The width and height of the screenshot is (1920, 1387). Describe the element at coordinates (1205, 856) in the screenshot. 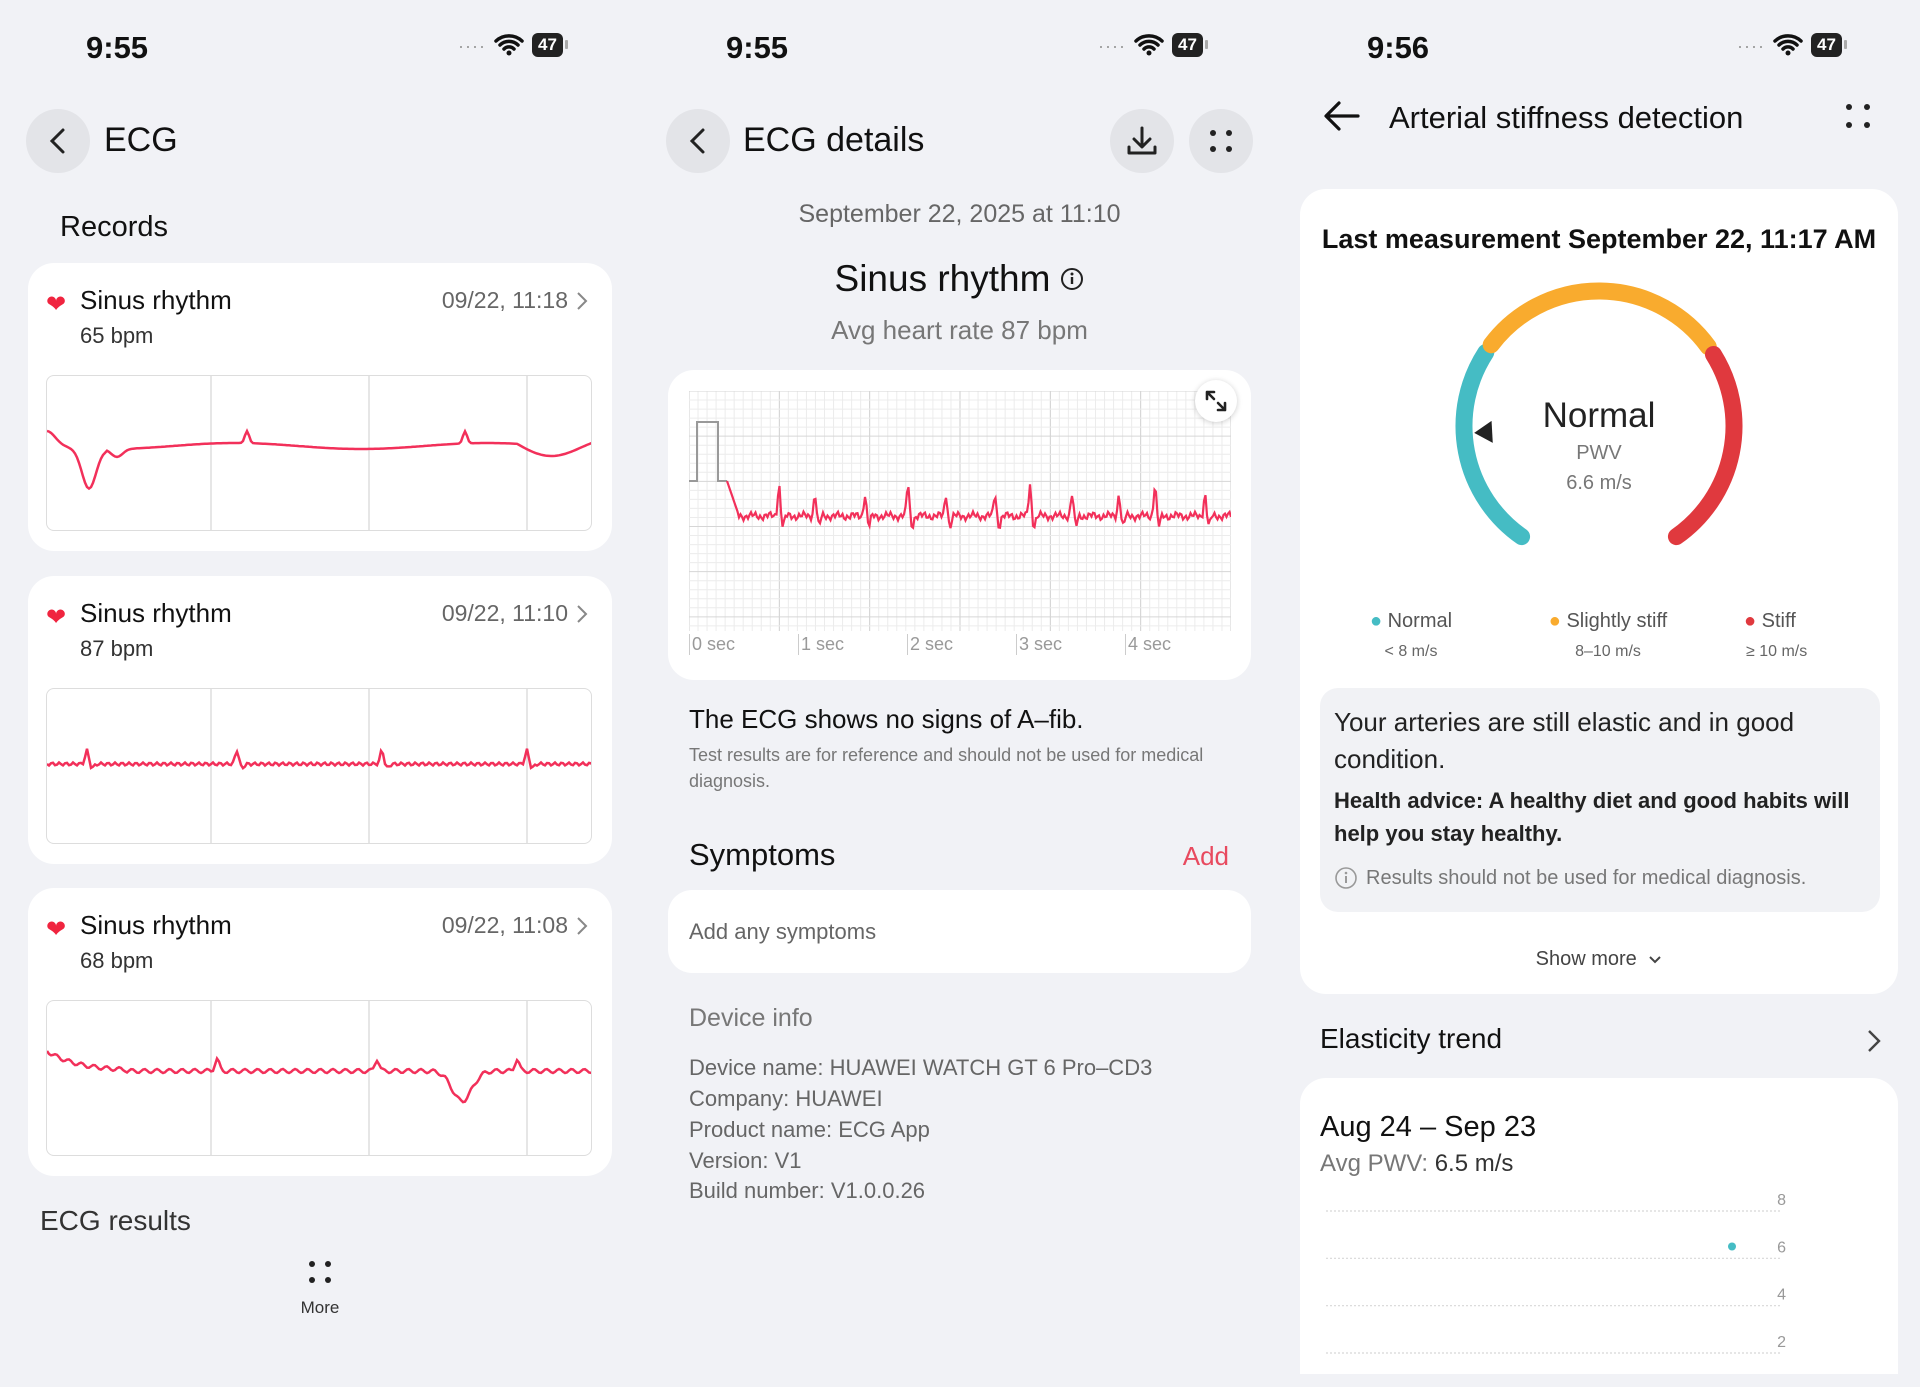

I see `add-symptoms-button: Add` at that location.